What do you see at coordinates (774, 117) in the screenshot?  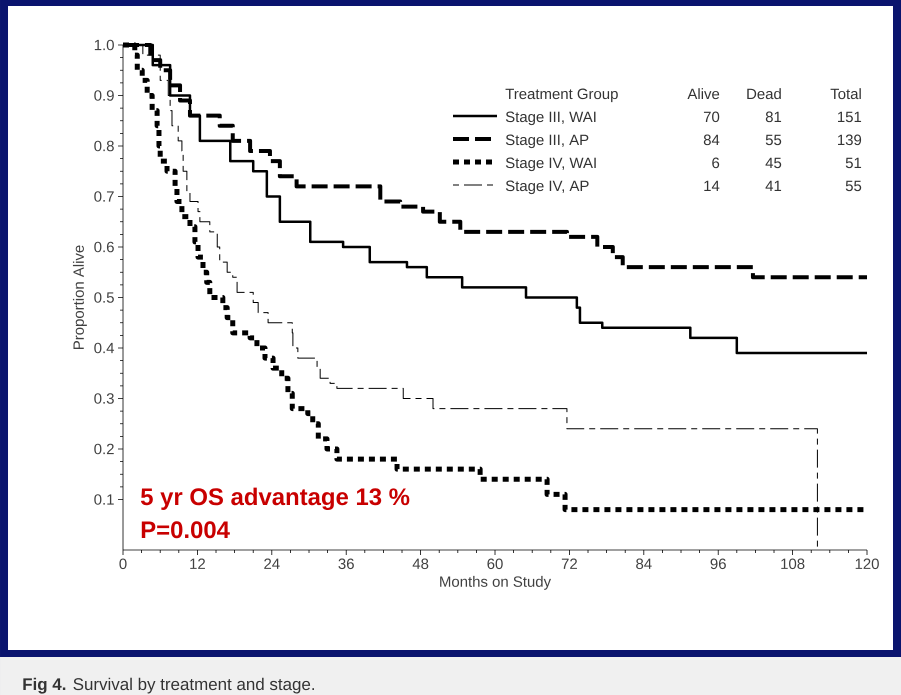 I see `annotation: 81` at bounding box center [774, 117].